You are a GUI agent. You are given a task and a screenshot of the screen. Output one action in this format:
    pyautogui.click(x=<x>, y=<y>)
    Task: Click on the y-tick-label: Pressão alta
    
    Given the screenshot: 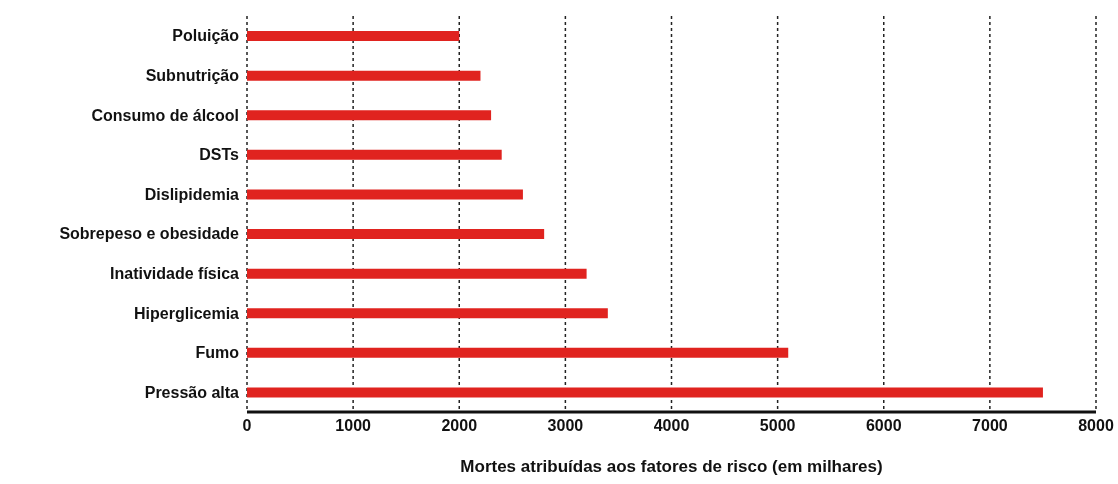 What is the action you would take?
    pyautogui.click(x=192, y=392)
    